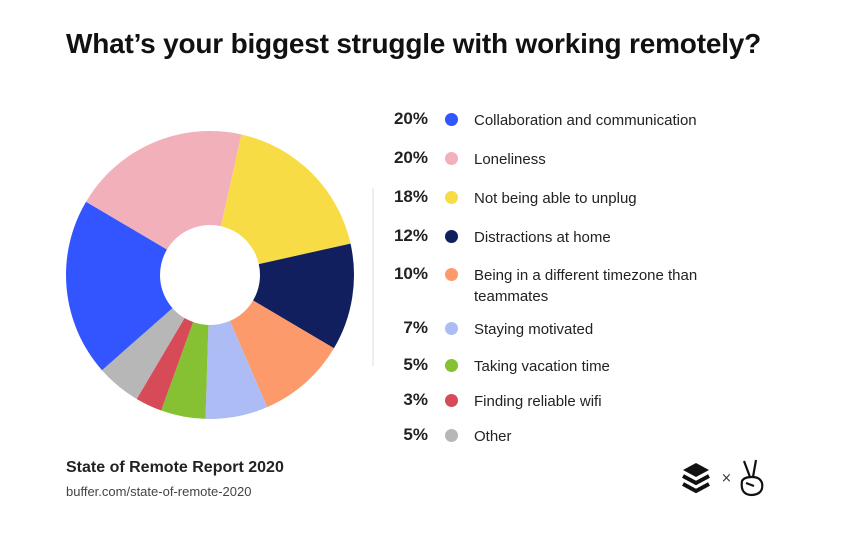 The height and width of the screenshot is (534, 850). What do you see at coordinates (510, 159) in the screenshot?
I see `legend-label: Loneliness` at bounding box center [510, 159].